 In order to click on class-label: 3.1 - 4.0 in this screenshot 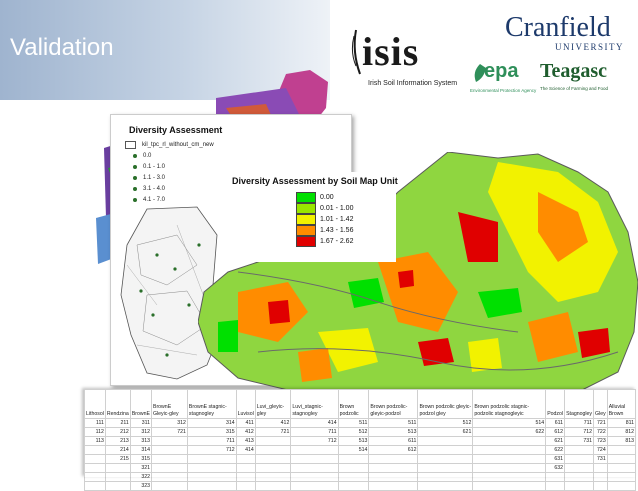, I will do `click(154, 188)`.